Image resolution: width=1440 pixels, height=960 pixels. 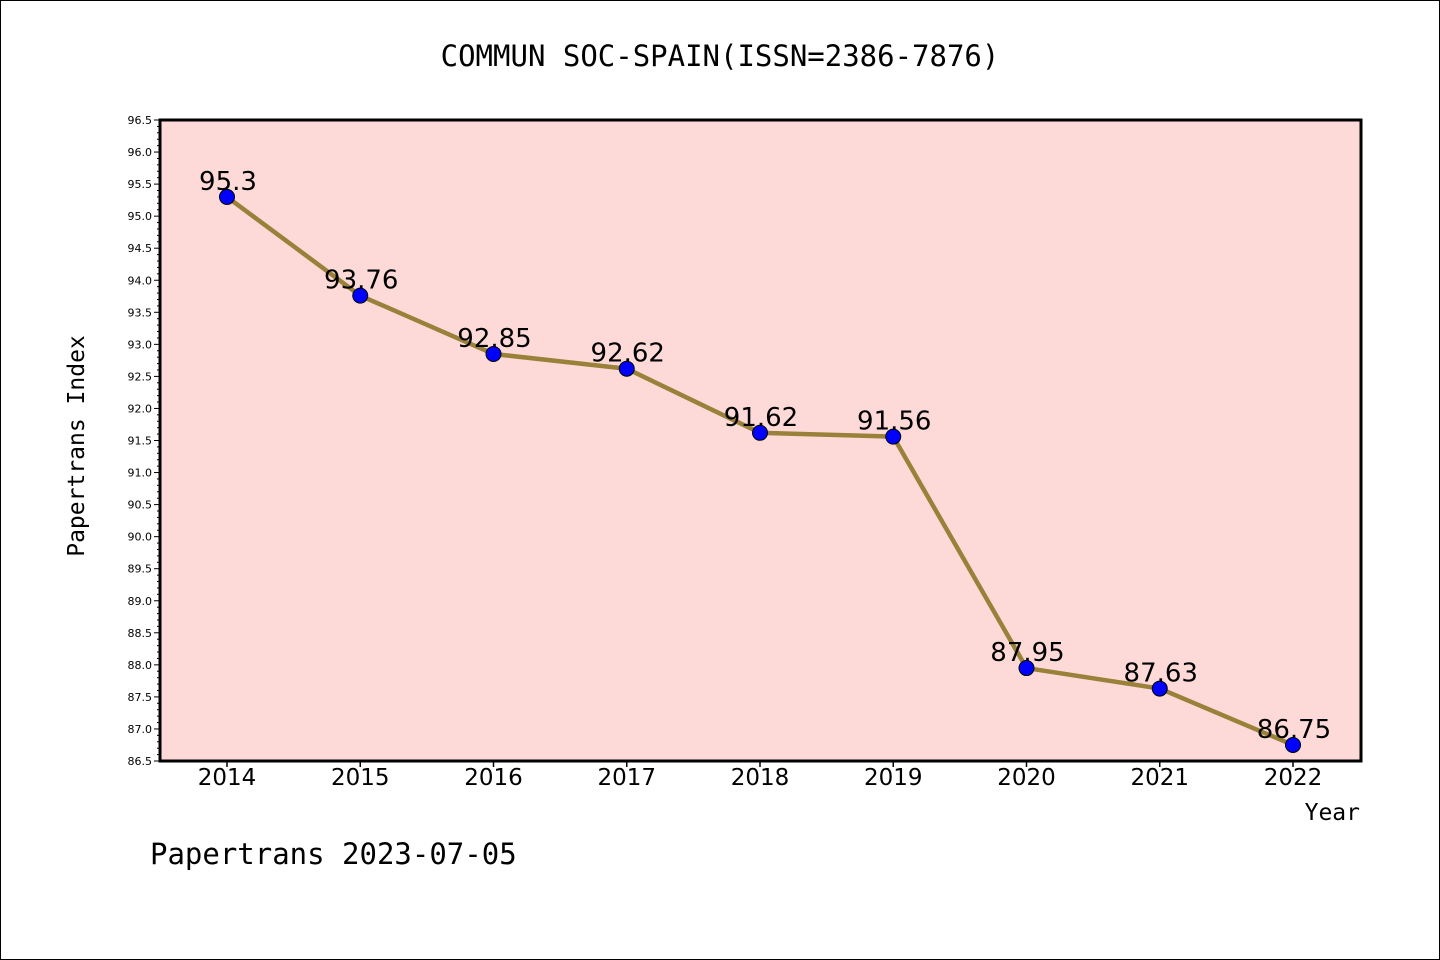 What do you see at coordinates (1026, 778) in the screenshot?
I see `x-tick-label: 2020` at bounding box center [1026, 778].